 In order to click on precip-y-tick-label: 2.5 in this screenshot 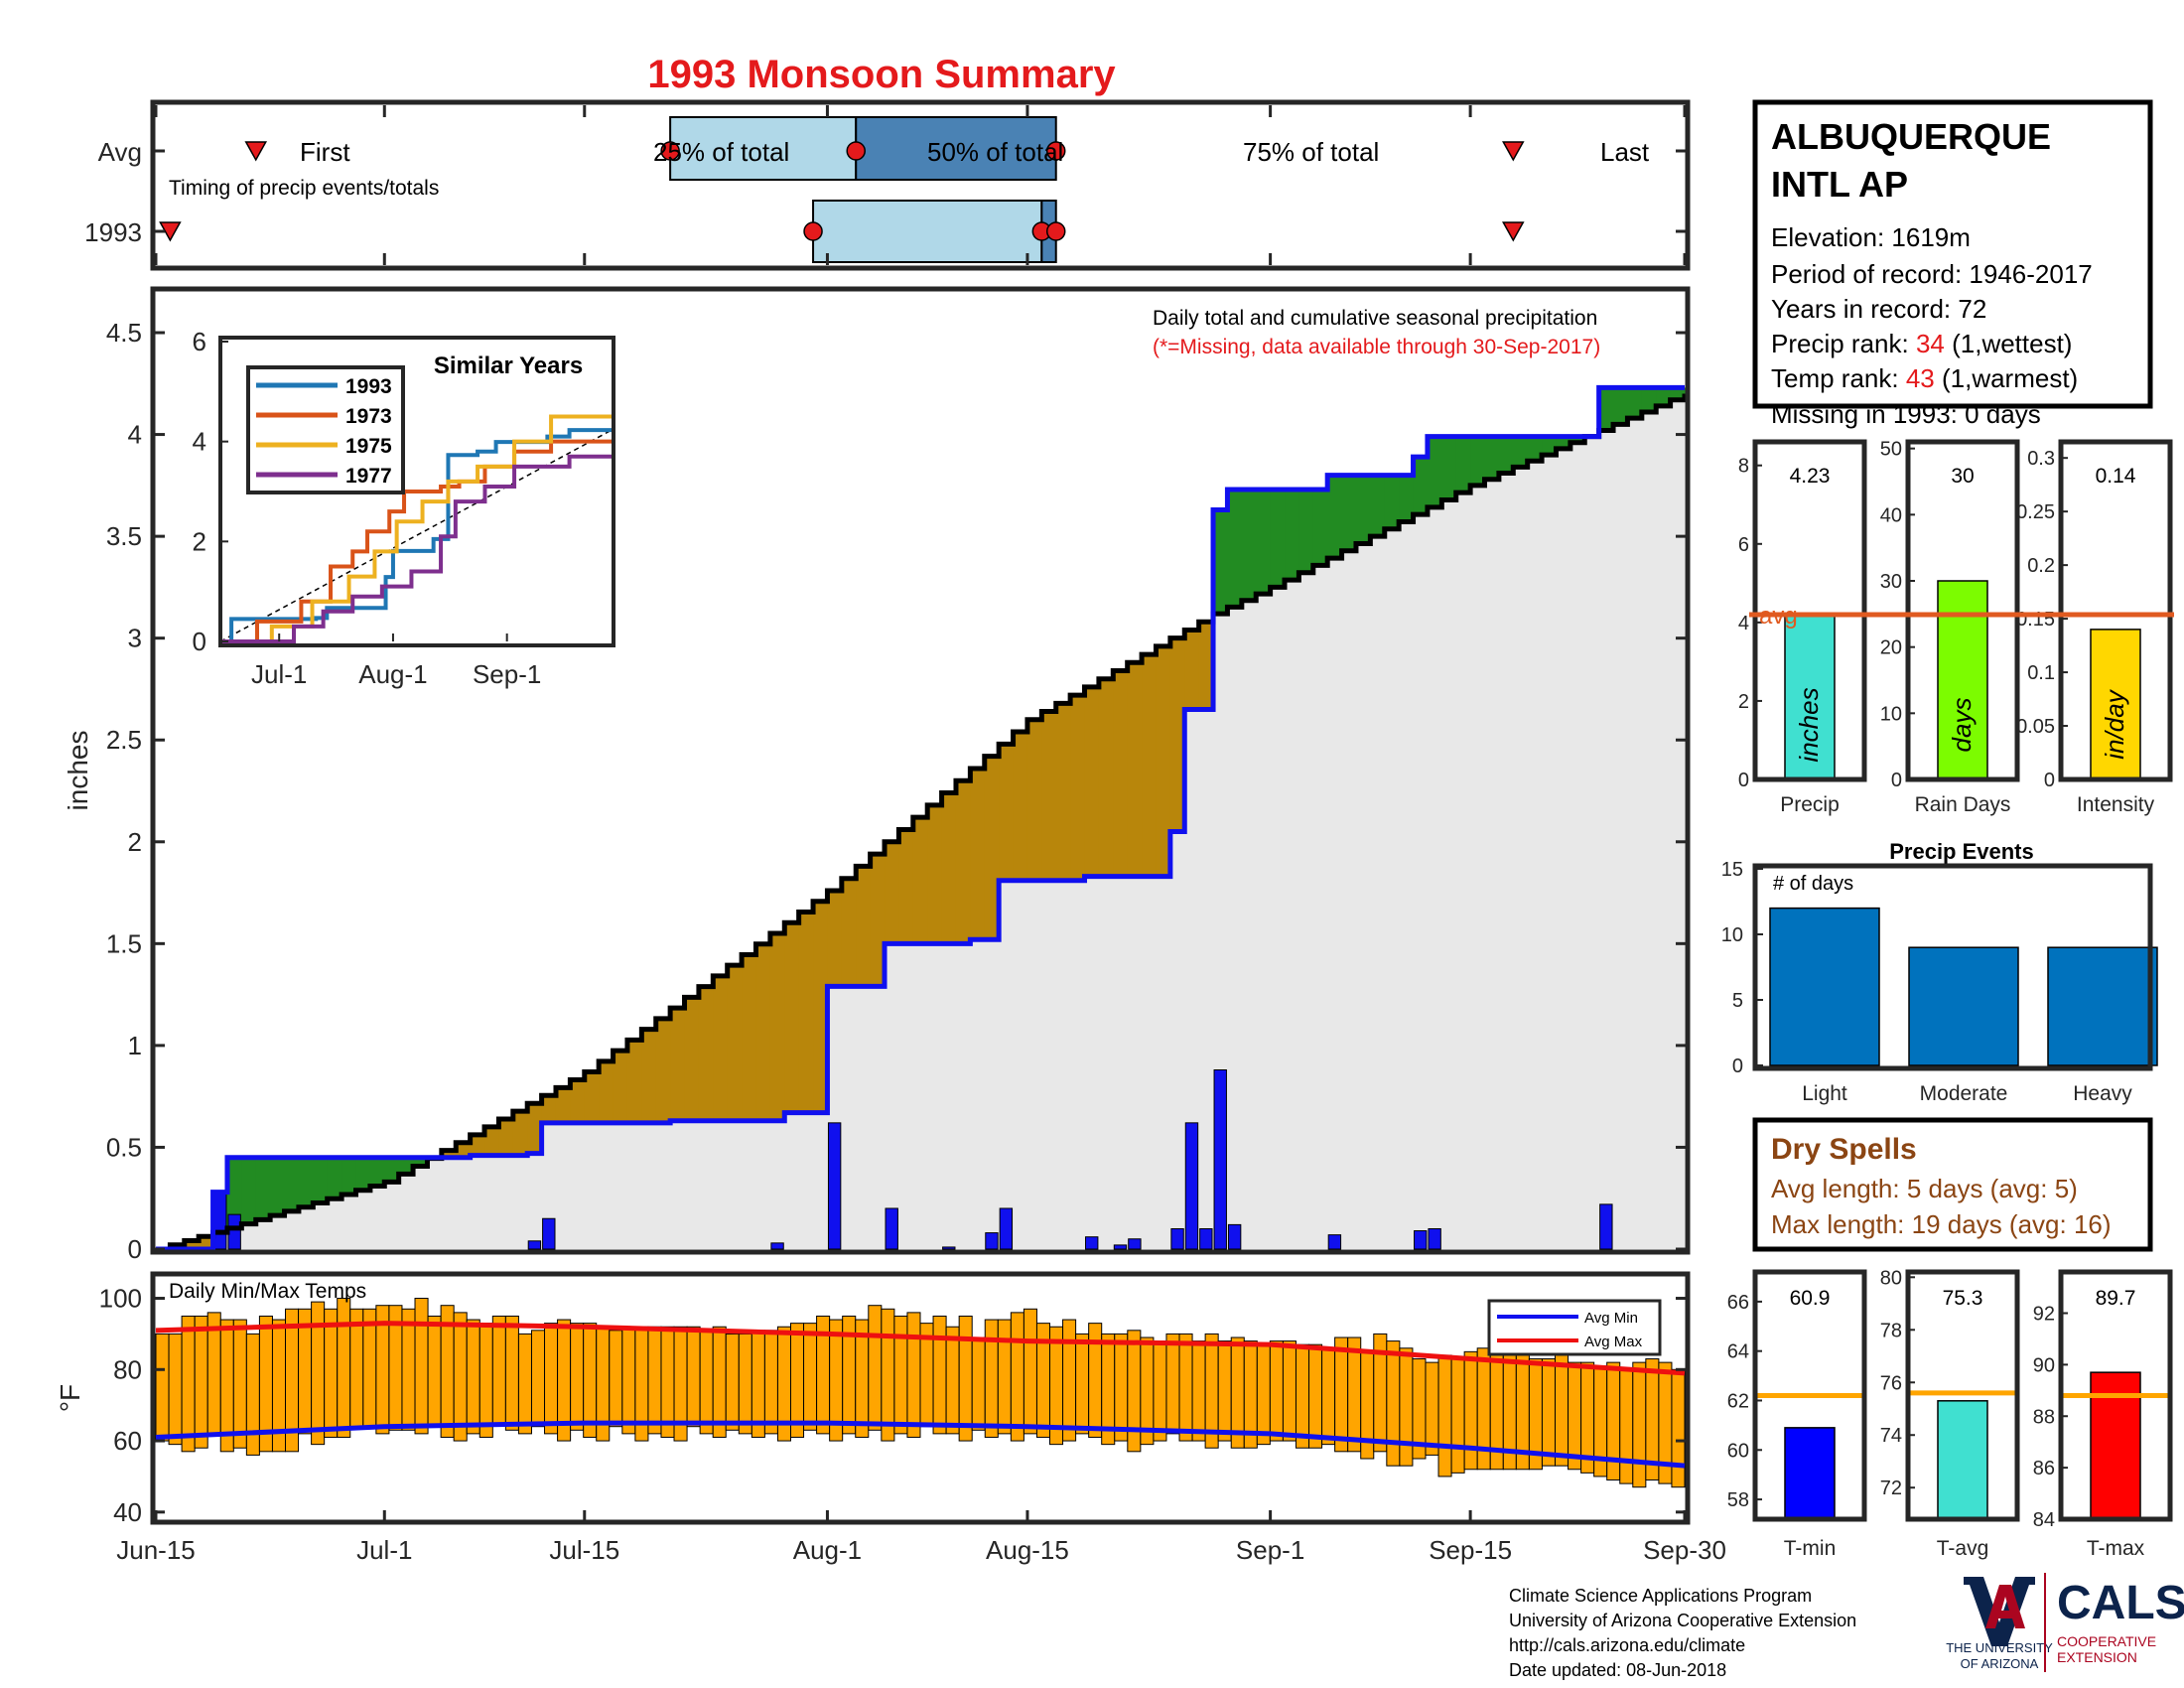, I will do `click(124, 740)`.